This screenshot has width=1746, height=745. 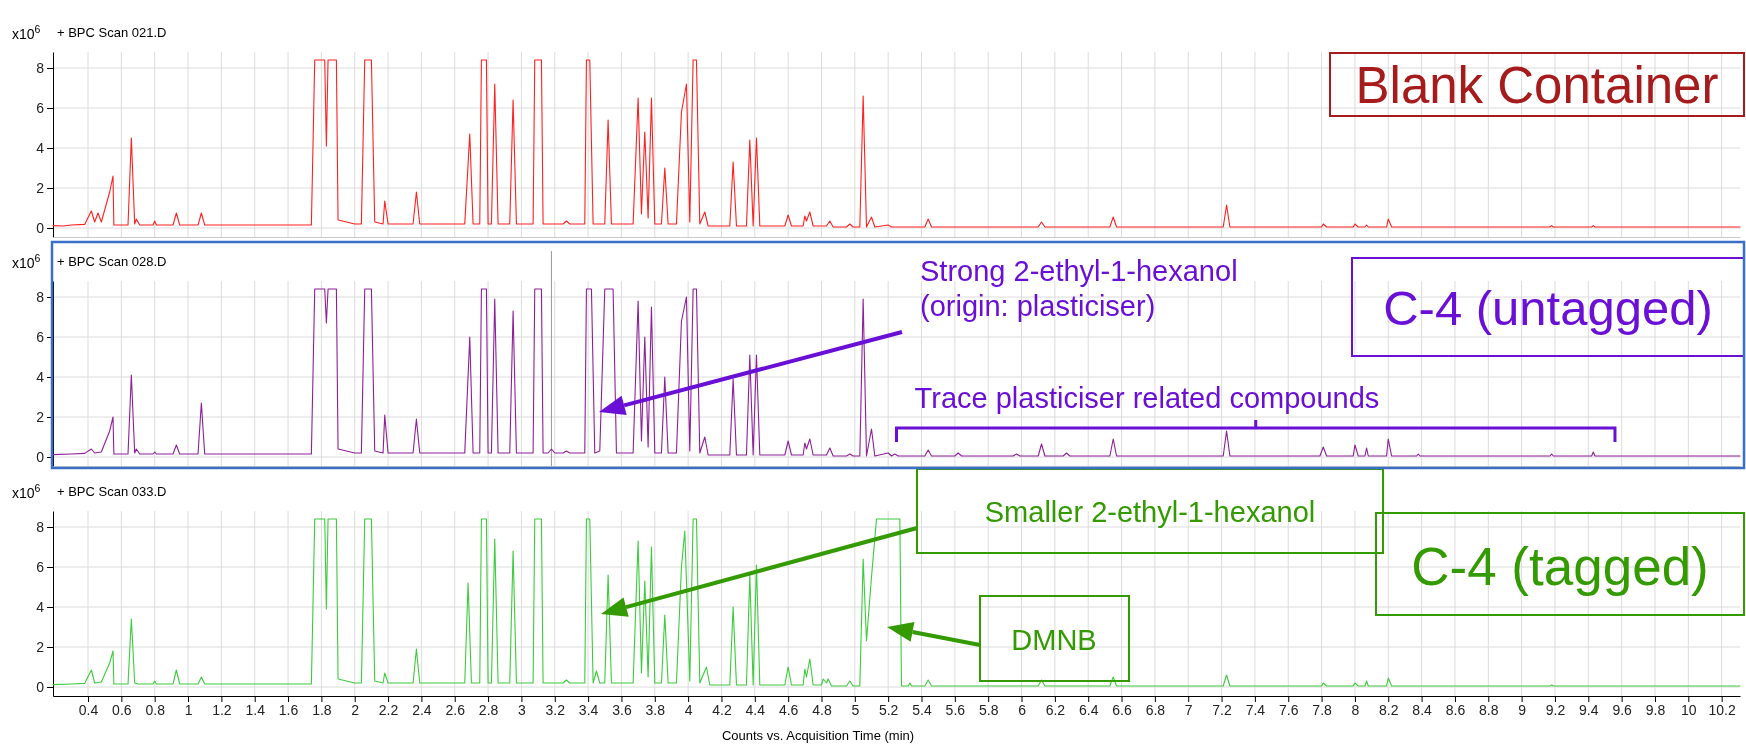 What do you see at coordinates (688, 709) in the screenshot?
I see `x-tick-label: 4` at bounding box center [688, 709].